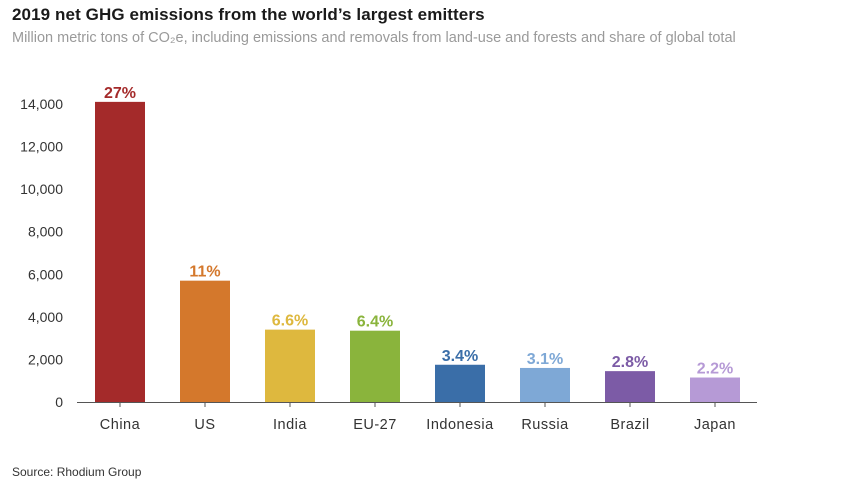 The width and height of the screenshot is (847, 495). Describe the element at coordinates (41, 104) in the screenshot. I see `y-tick-label: 14,000` at that location.